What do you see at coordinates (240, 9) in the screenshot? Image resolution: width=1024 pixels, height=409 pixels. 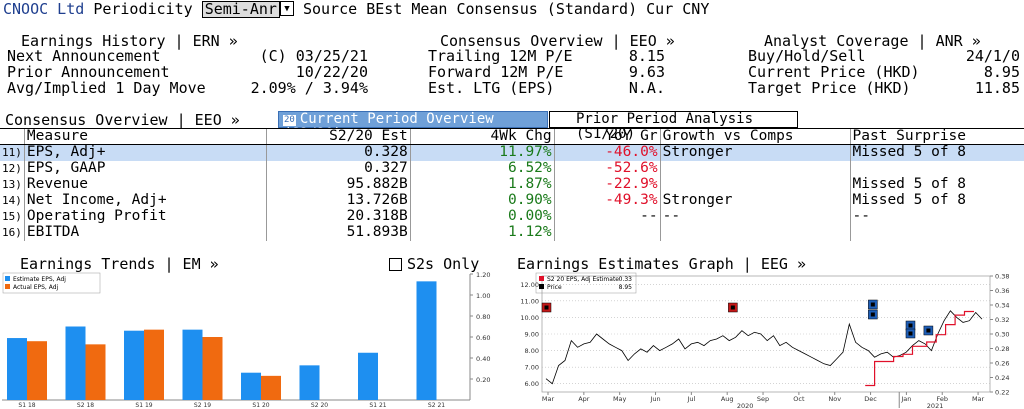 I see `periodicity-select: Semi-Anr` at bounding box center [240, 9].